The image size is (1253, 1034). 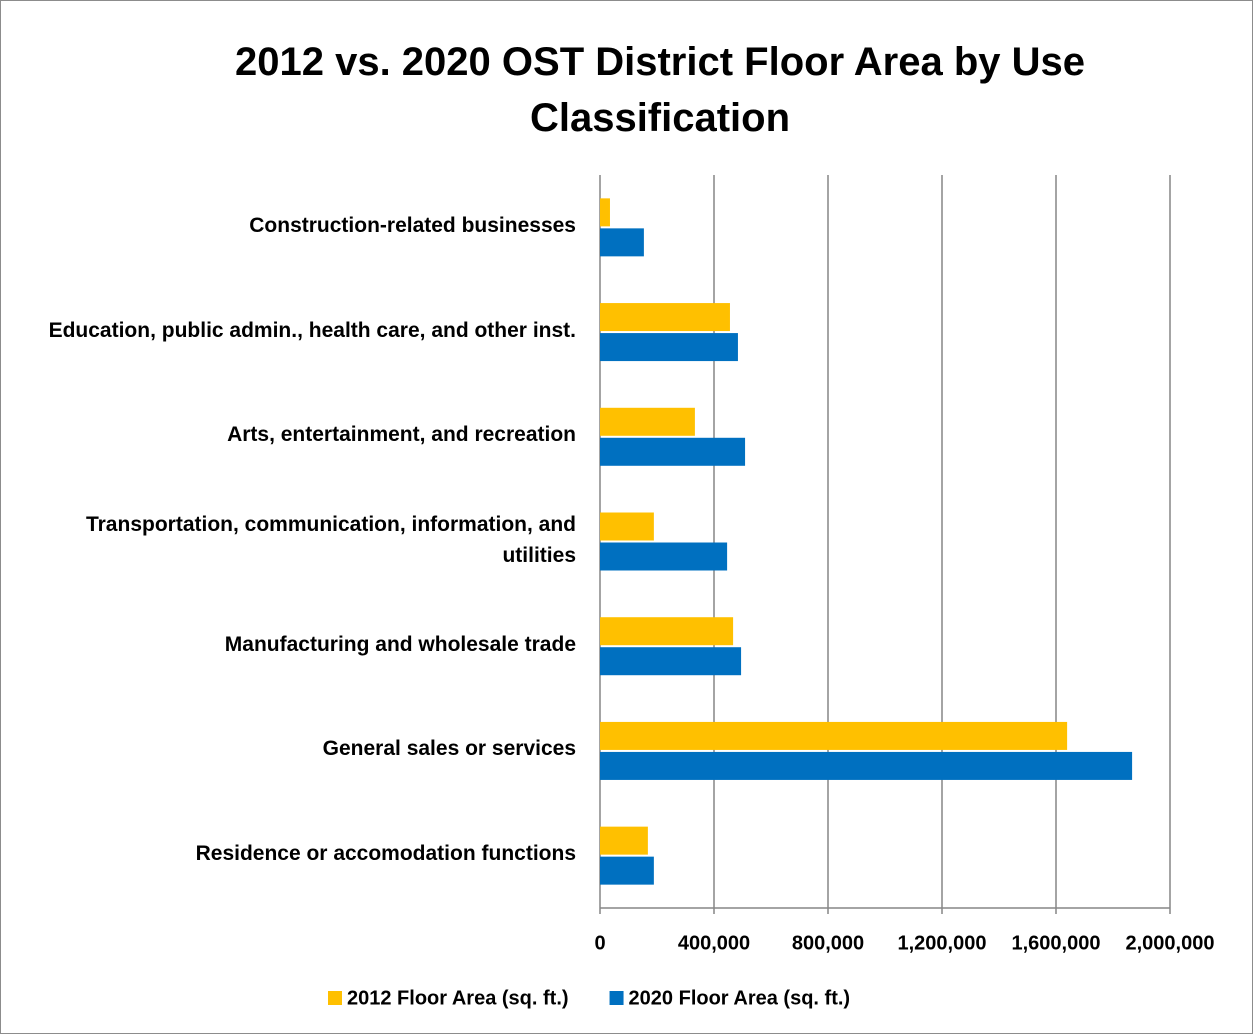 I want to click on legend-label: 2012 Floor Area (sq. ft.), so click(x=458, y=998).